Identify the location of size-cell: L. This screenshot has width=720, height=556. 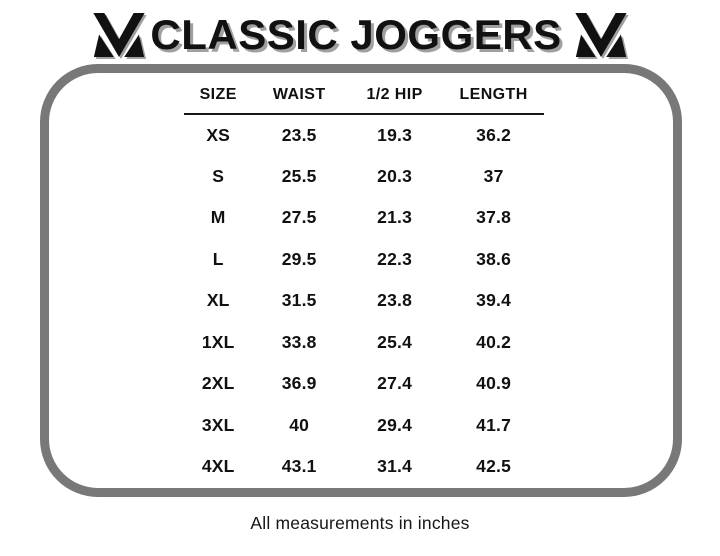
(218, 258).